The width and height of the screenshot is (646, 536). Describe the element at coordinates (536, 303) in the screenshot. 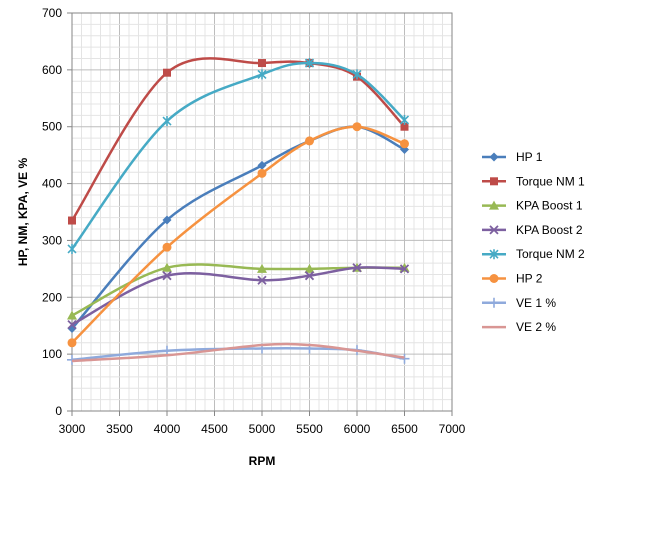

I see `legend-label-ve-1: VE 1 %` at that location.